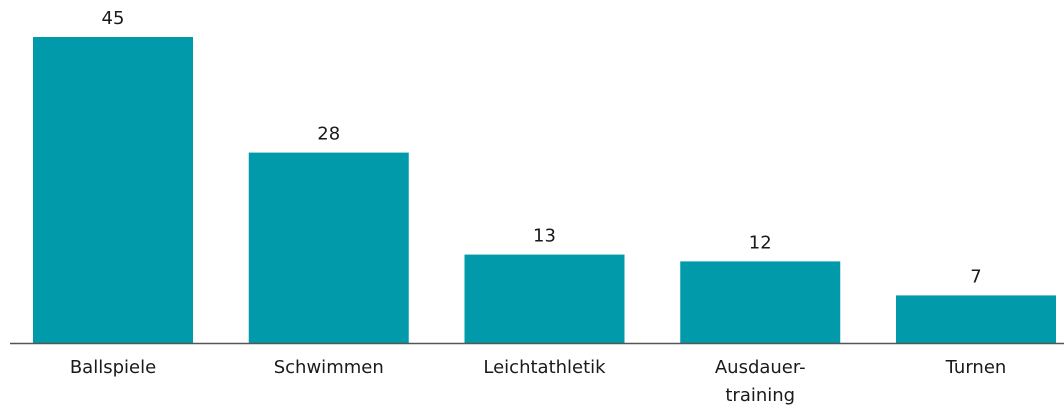 This screenshot has width=1064, height=409. What do you see at coordinates (544, 367) in the screenshot?
I see `x-tick-label: Leichtathletik` at bounding box center [544, 367].